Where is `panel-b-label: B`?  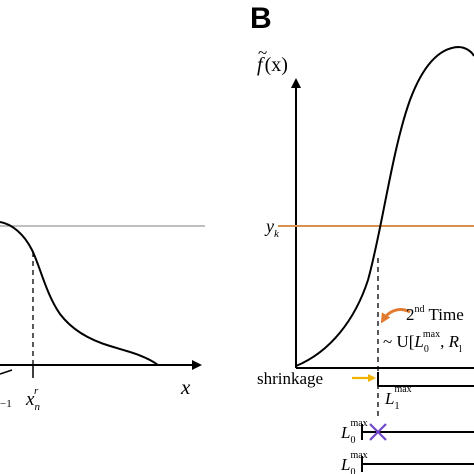
panel-b-label: B is located at coordinates (261, 18).